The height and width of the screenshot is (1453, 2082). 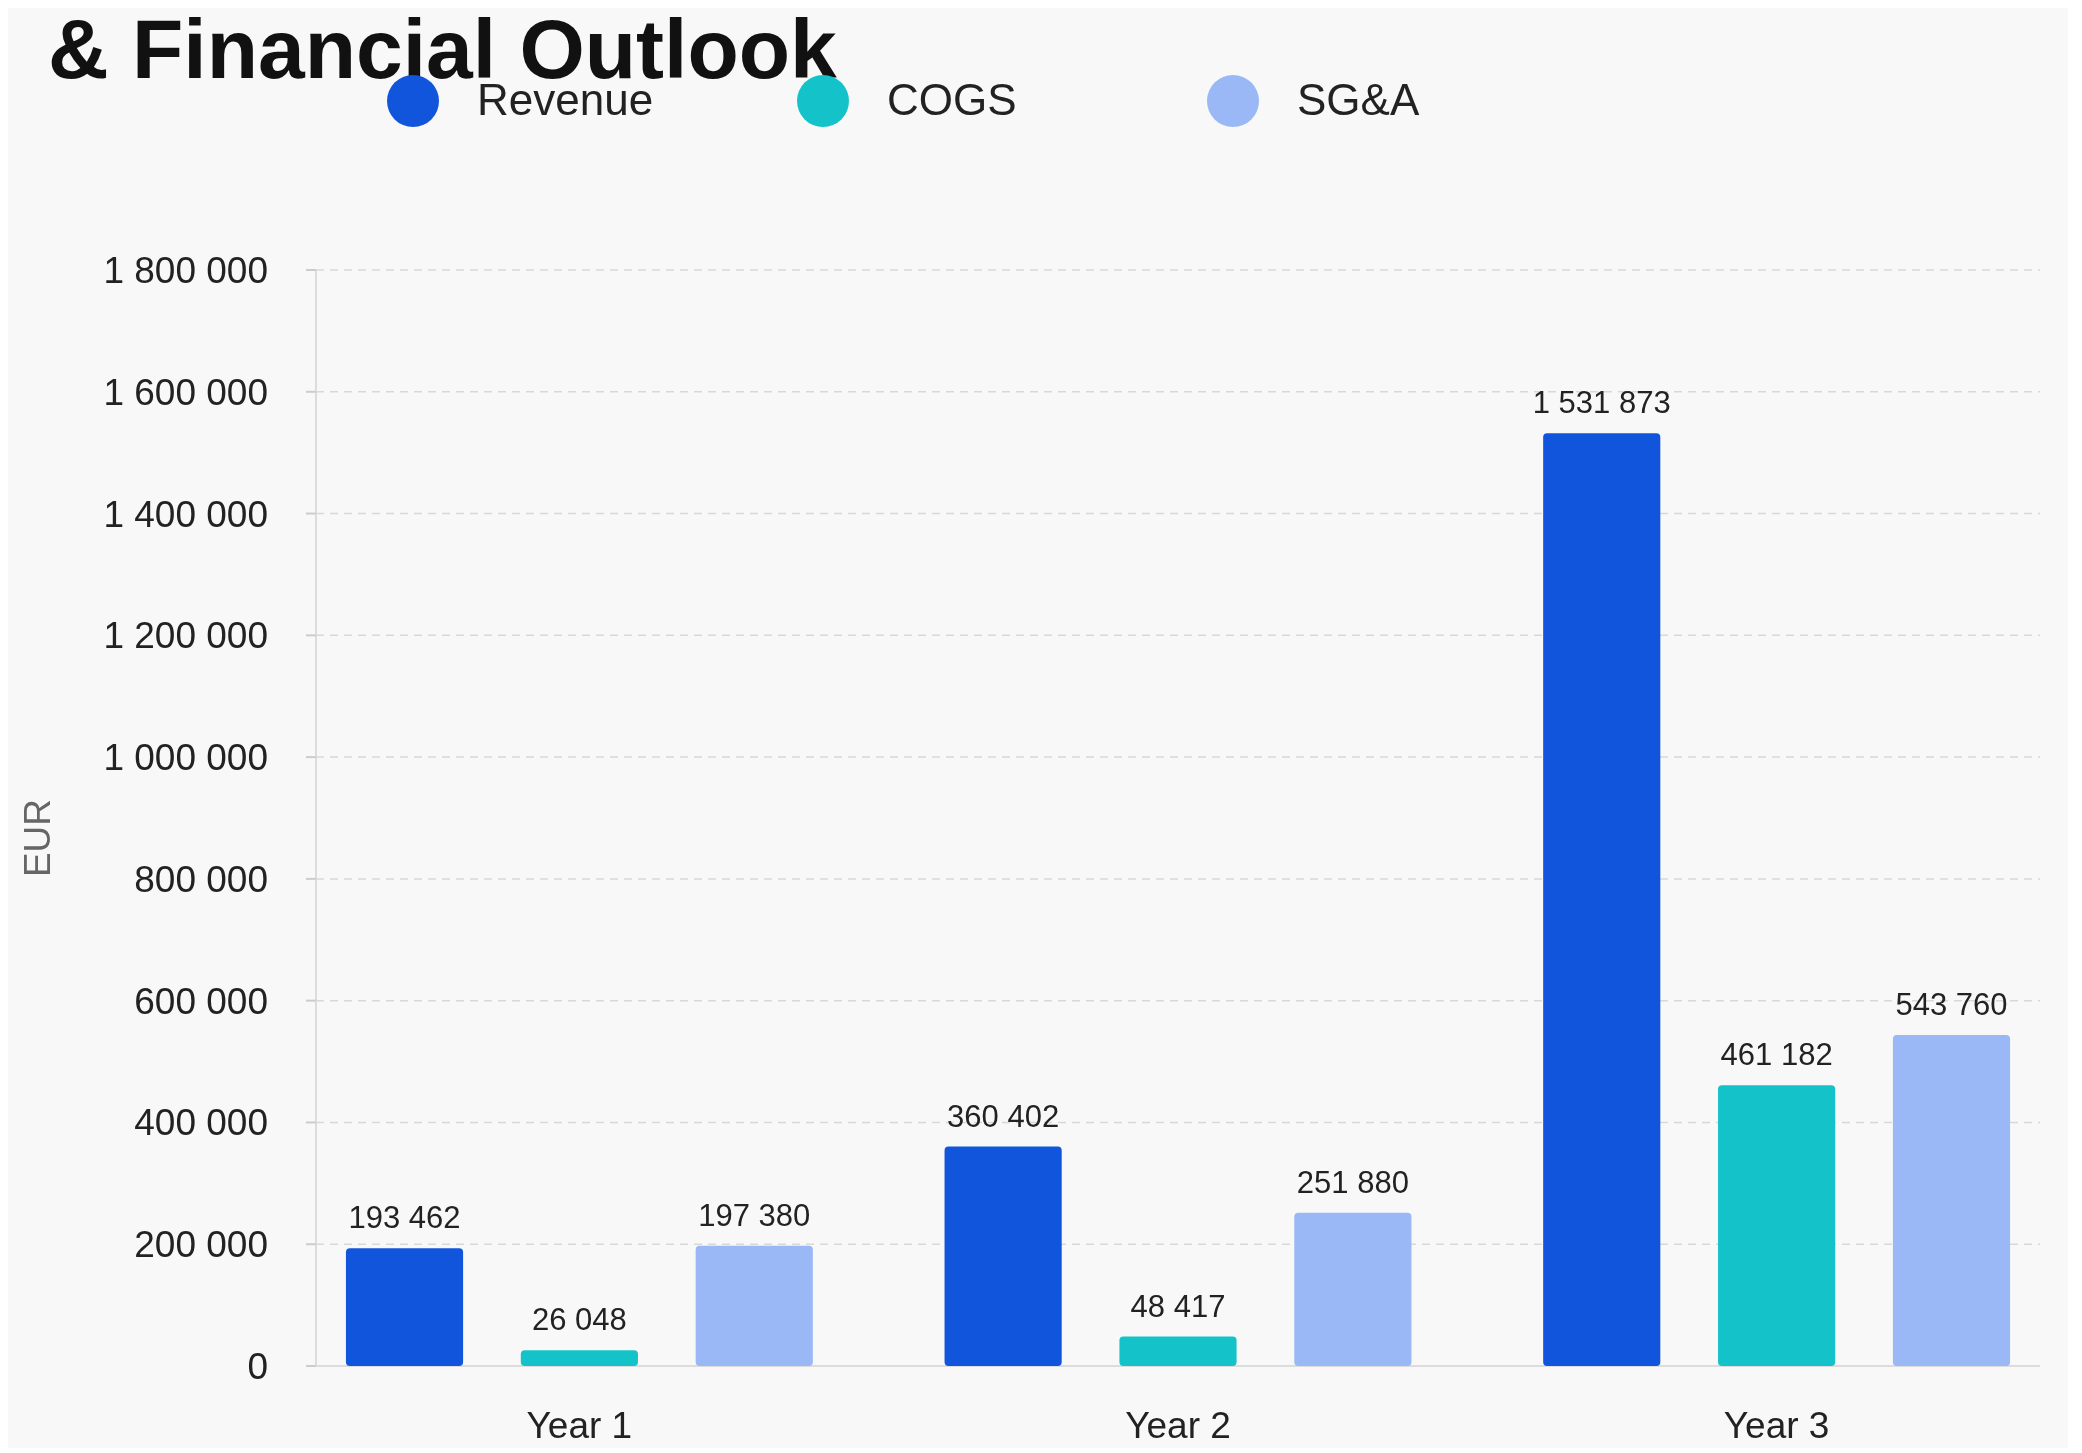 I want to click on y-axis-title: EUR, so click(x=37, y=838).